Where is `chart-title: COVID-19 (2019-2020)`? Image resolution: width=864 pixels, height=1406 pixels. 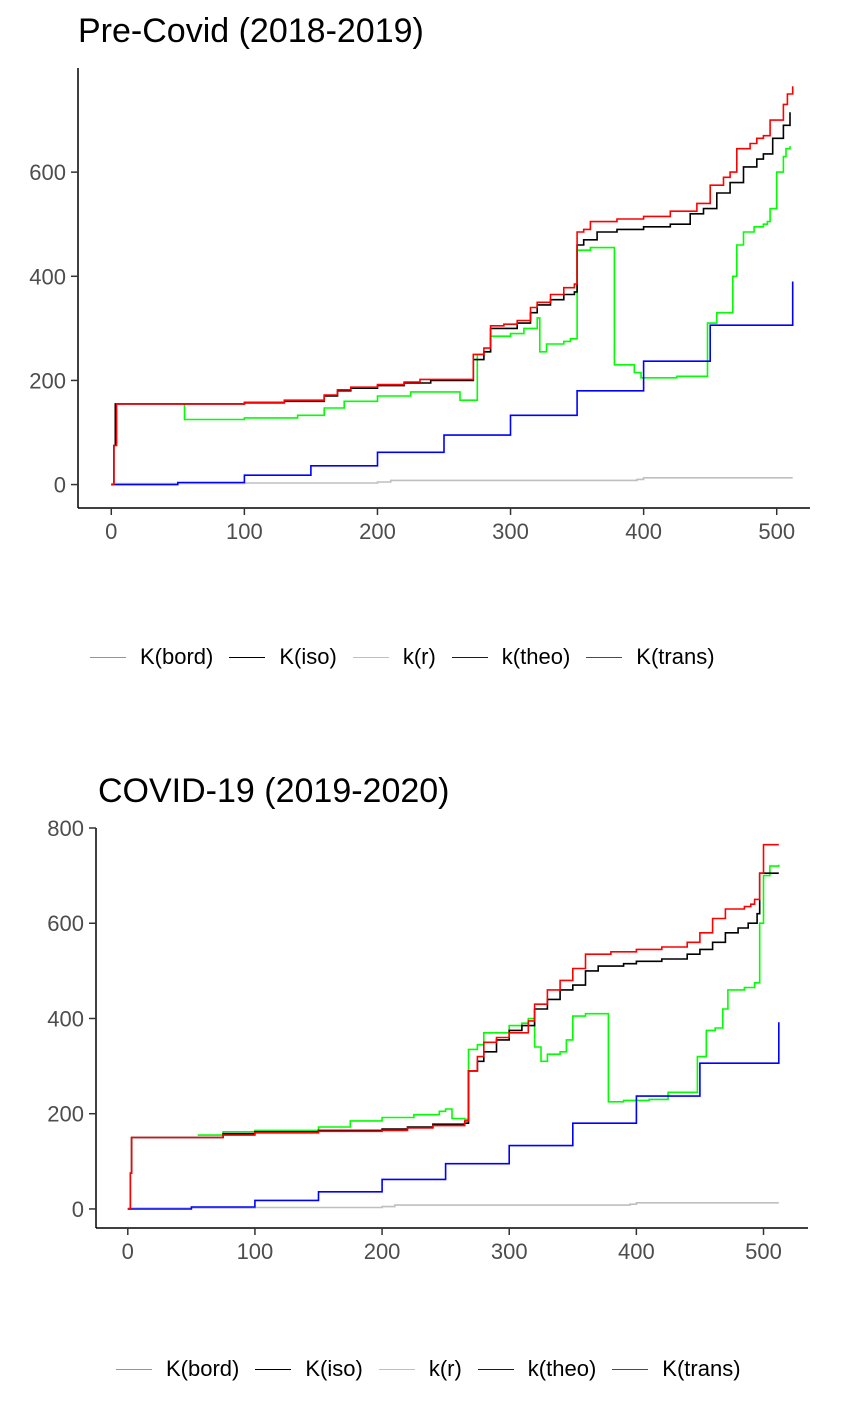
chart-title: COVID-19 (2019-2020) is located at coordinates (274, 791).